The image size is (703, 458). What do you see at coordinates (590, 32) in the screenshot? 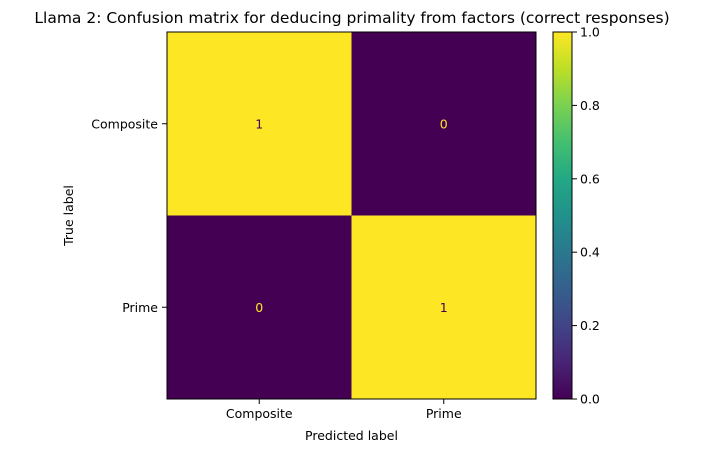
I see `colorbar-tick-label: 1.0` at bounding box center [590, 32].